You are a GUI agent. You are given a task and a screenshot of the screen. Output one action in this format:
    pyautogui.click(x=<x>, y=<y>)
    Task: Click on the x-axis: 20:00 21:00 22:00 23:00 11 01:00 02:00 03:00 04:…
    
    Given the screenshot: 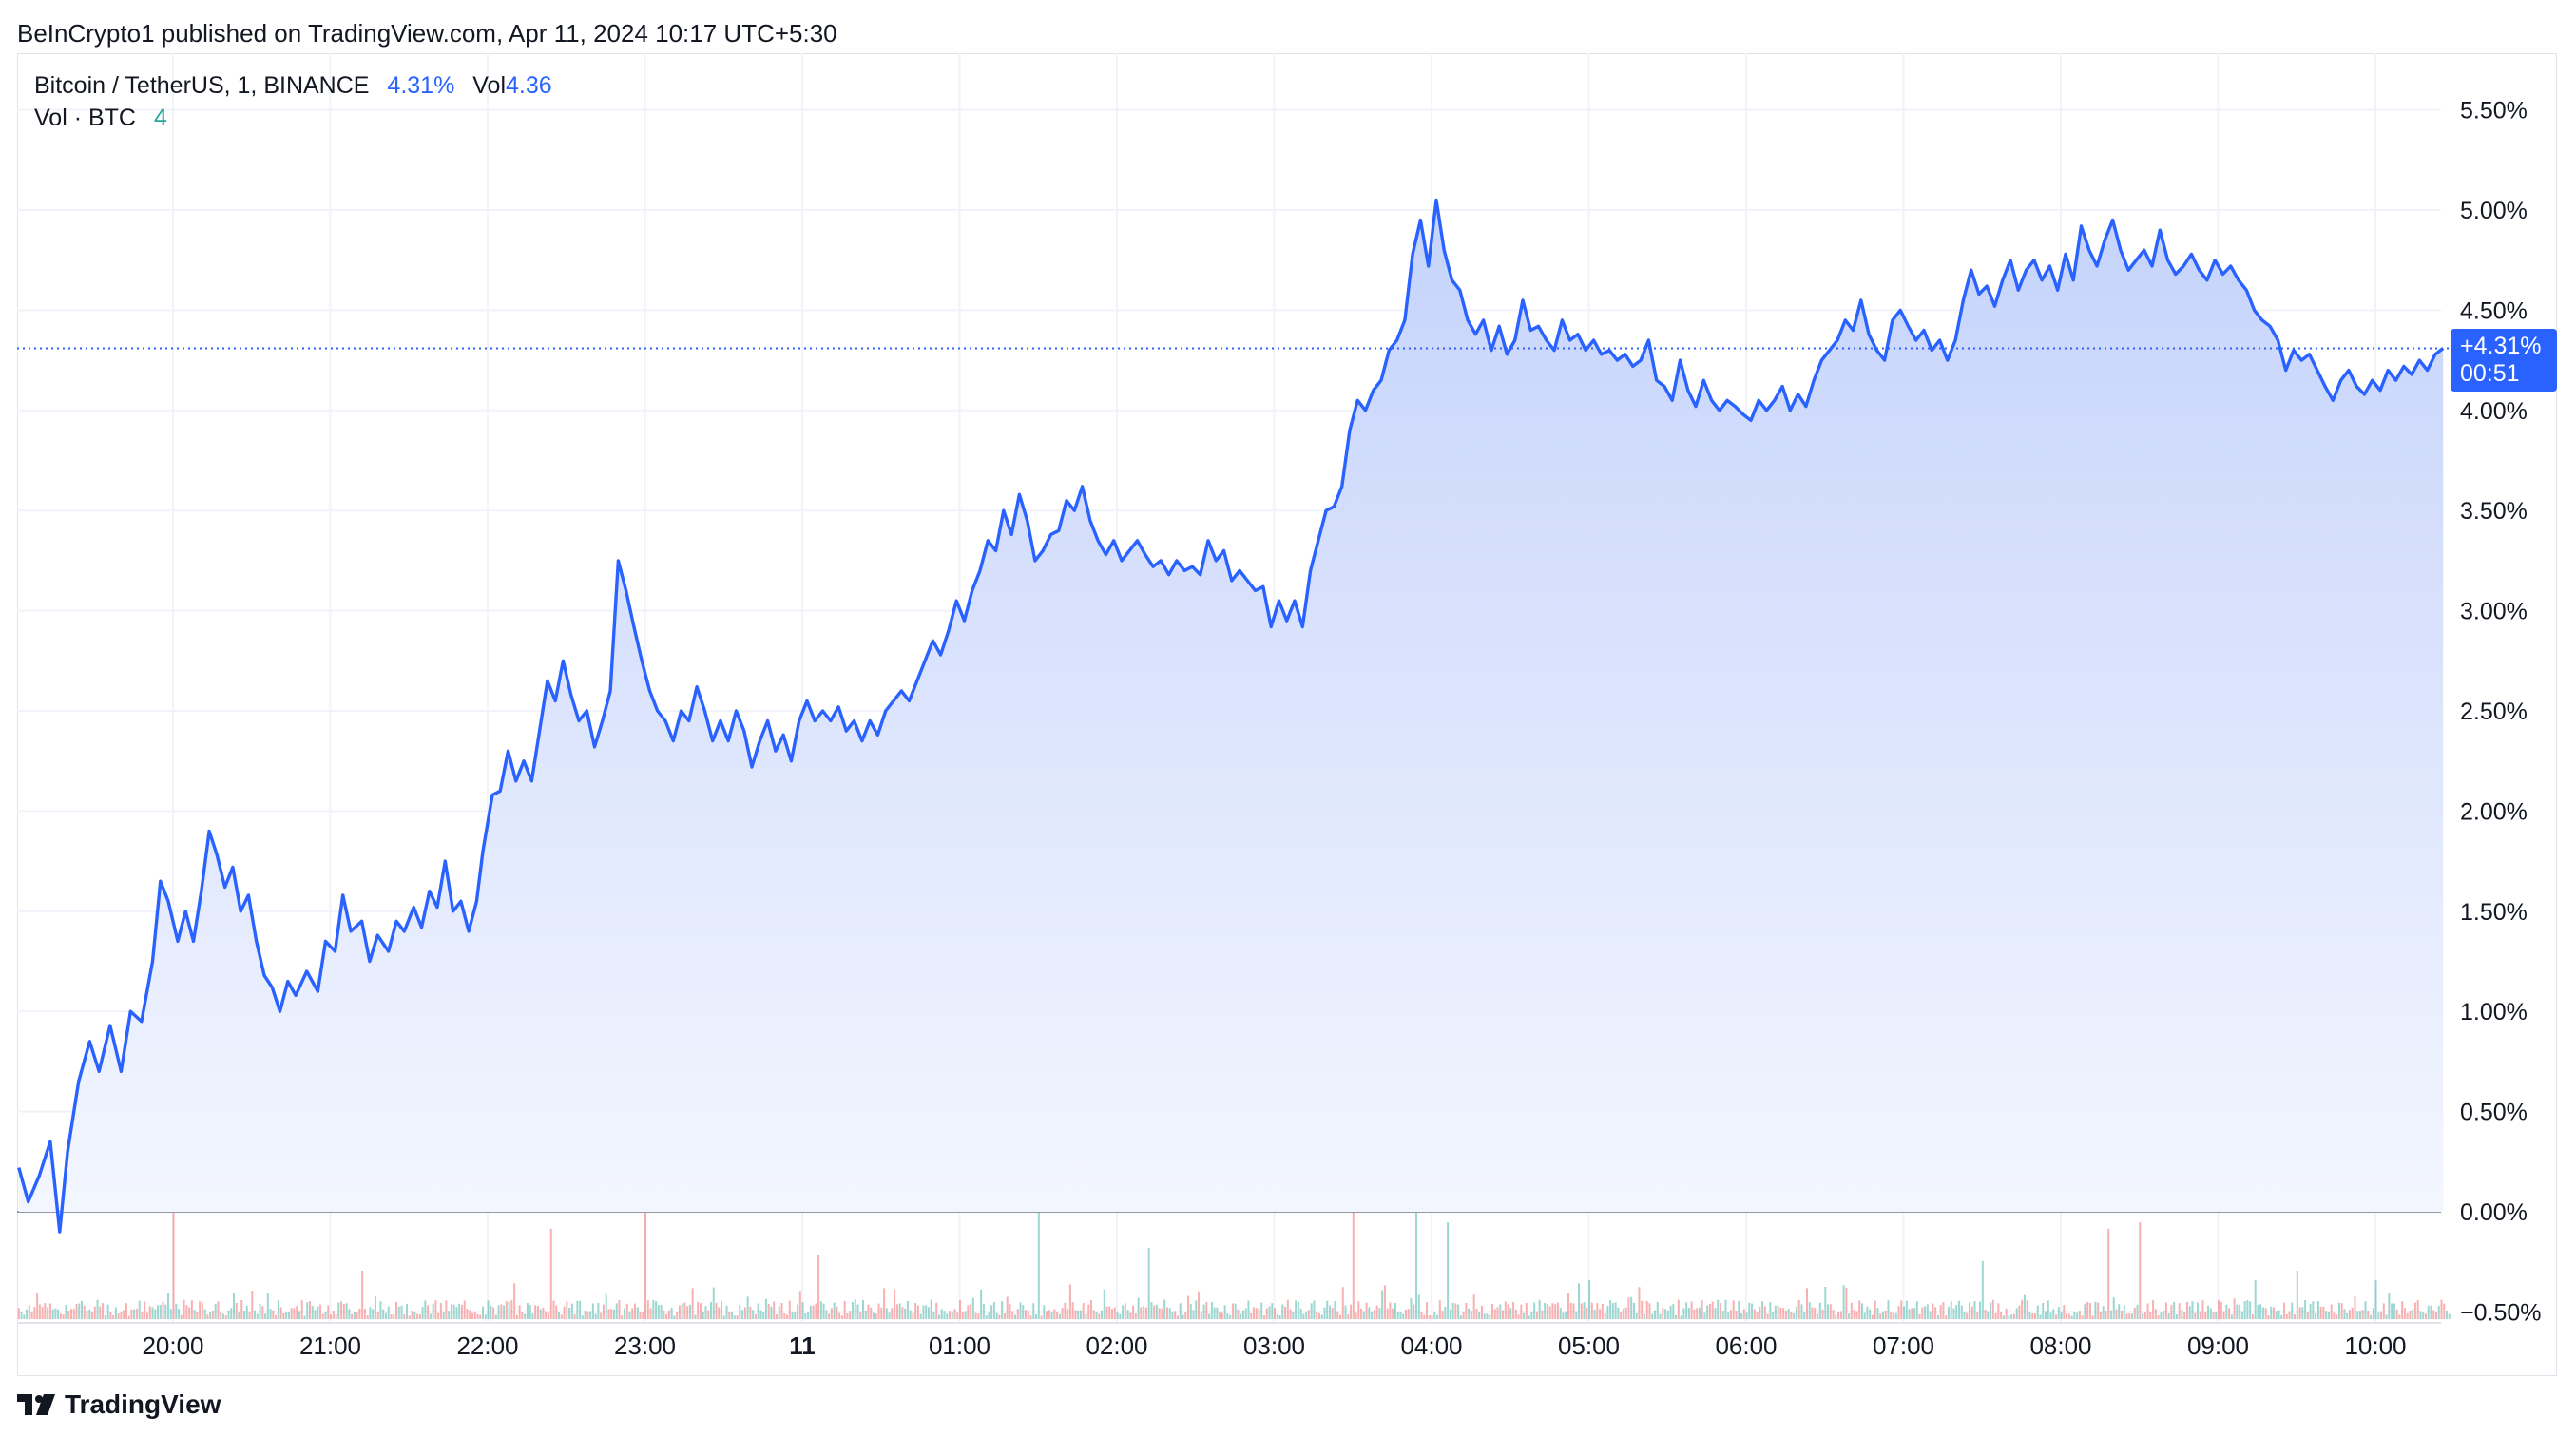 What is the action you would take?
    pyautogui.click(x=1274, y=1346)
    